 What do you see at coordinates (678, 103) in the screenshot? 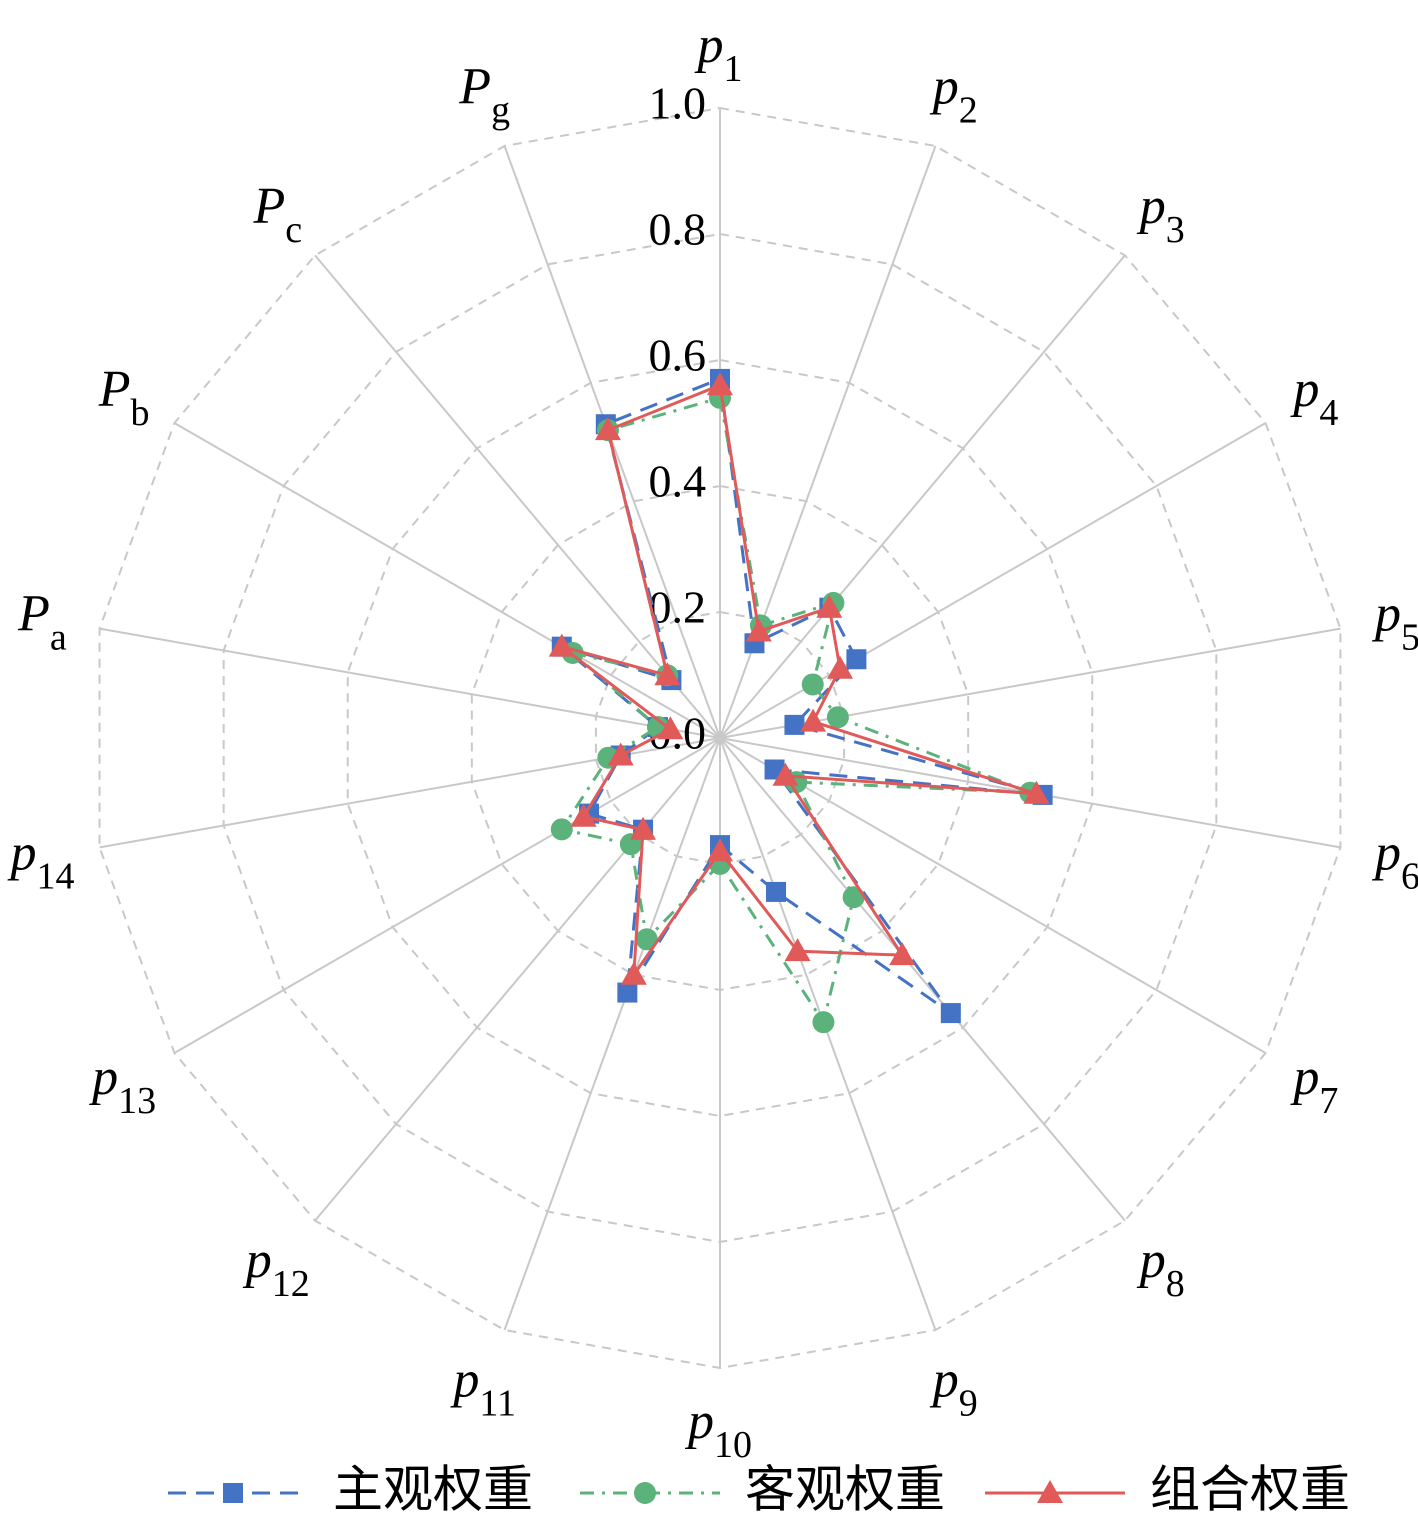
I see `r-tick-label: 1.0` at bounding box center [678, 103].